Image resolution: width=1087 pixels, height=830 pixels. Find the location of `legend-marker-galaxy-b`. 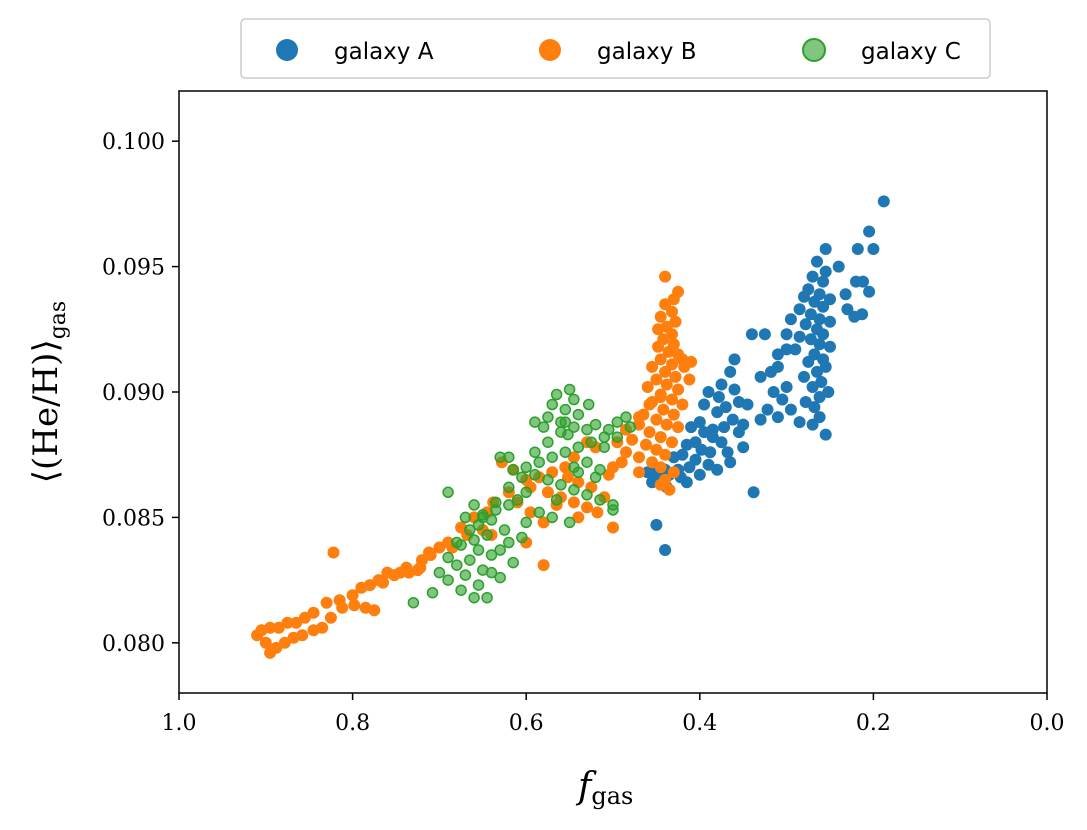

legend-marker-galaxy-b is located at coordinates (550, 50).